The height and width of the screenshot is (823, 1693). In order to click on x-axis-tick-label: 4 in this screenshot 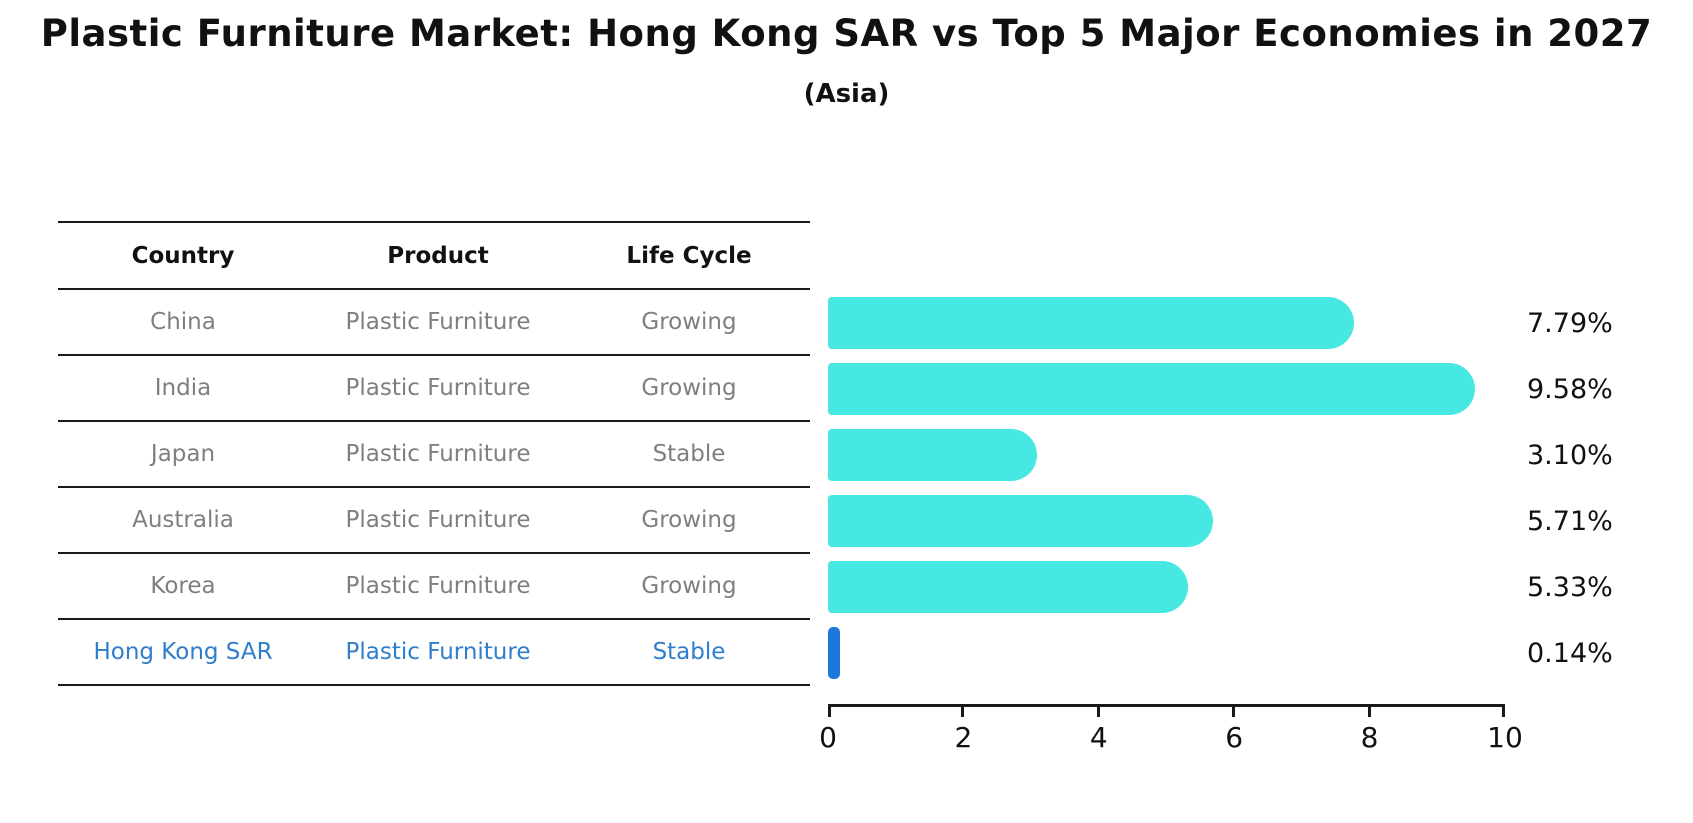, I will do `click(1098, 737)`.